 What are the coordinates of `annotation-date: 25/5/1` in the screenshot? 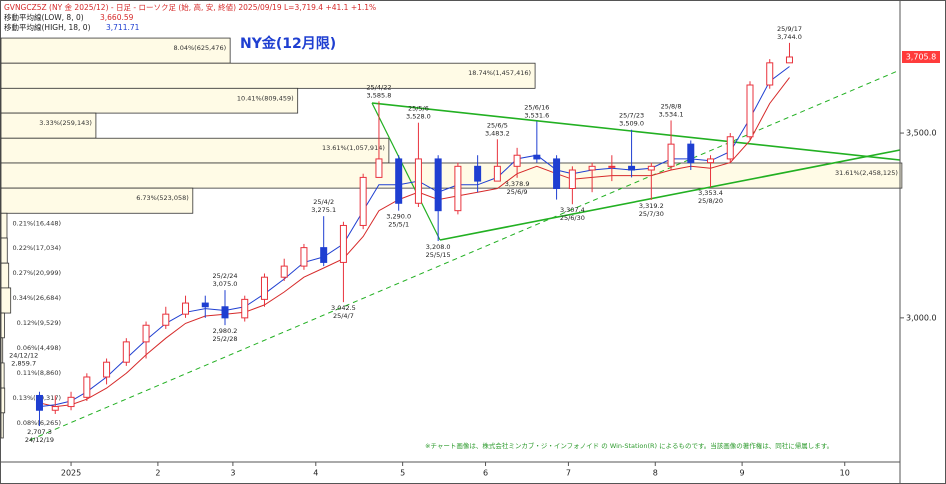 It's located at (398, 225).